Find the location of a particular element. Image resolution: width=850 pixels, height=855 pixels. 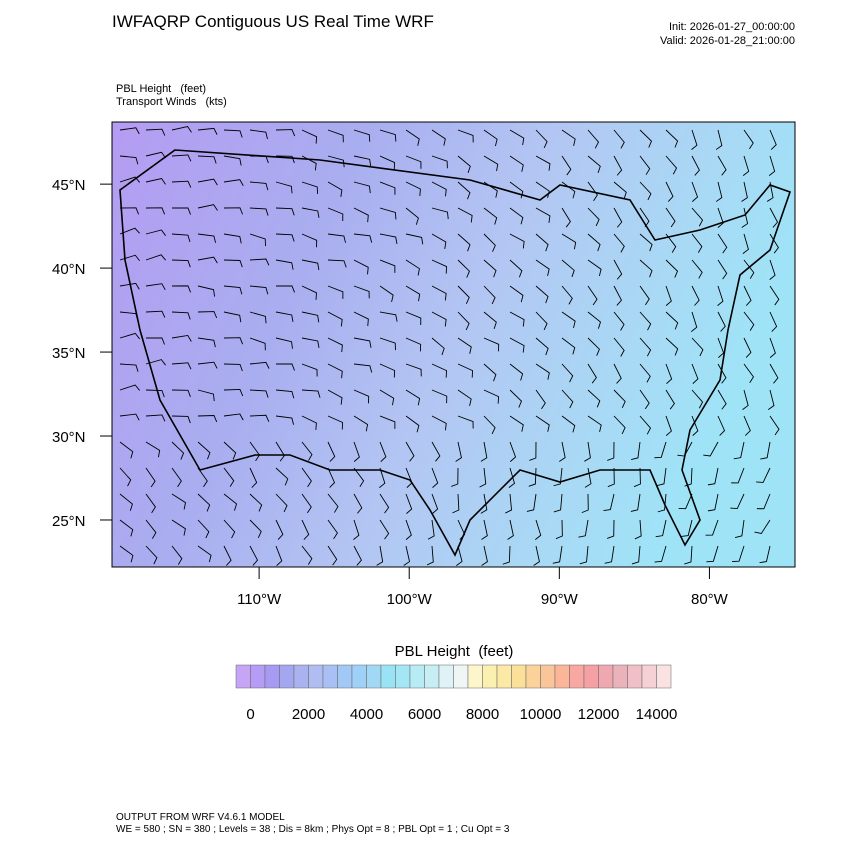

colorbar-tick-label: 2000 is located at coordinates (308, 714).